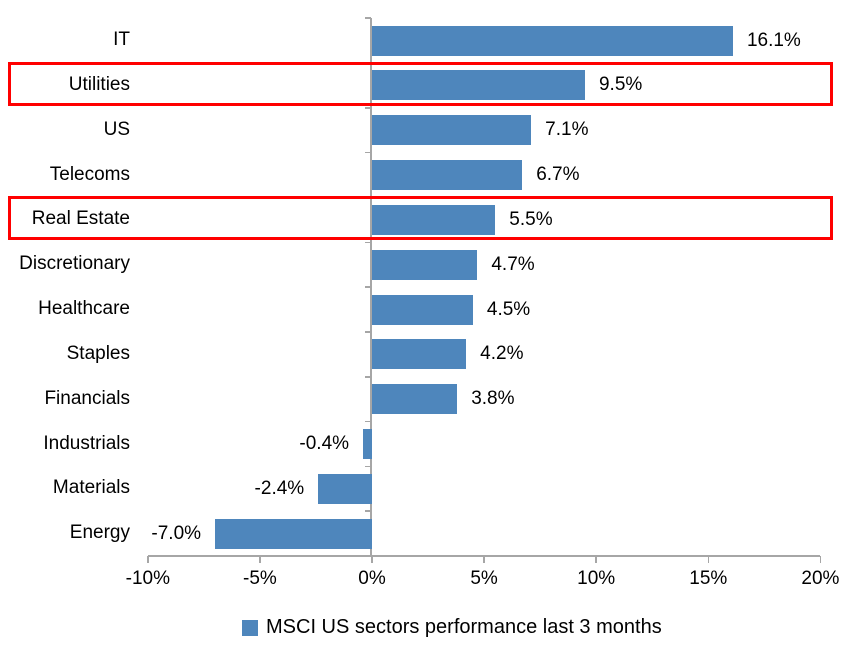 The height and width of the screenshot is (651, 852). Describe the element at coordinates (372, 579) in the screenshot. I see `x-axis-tick-label: 0%` at that location.